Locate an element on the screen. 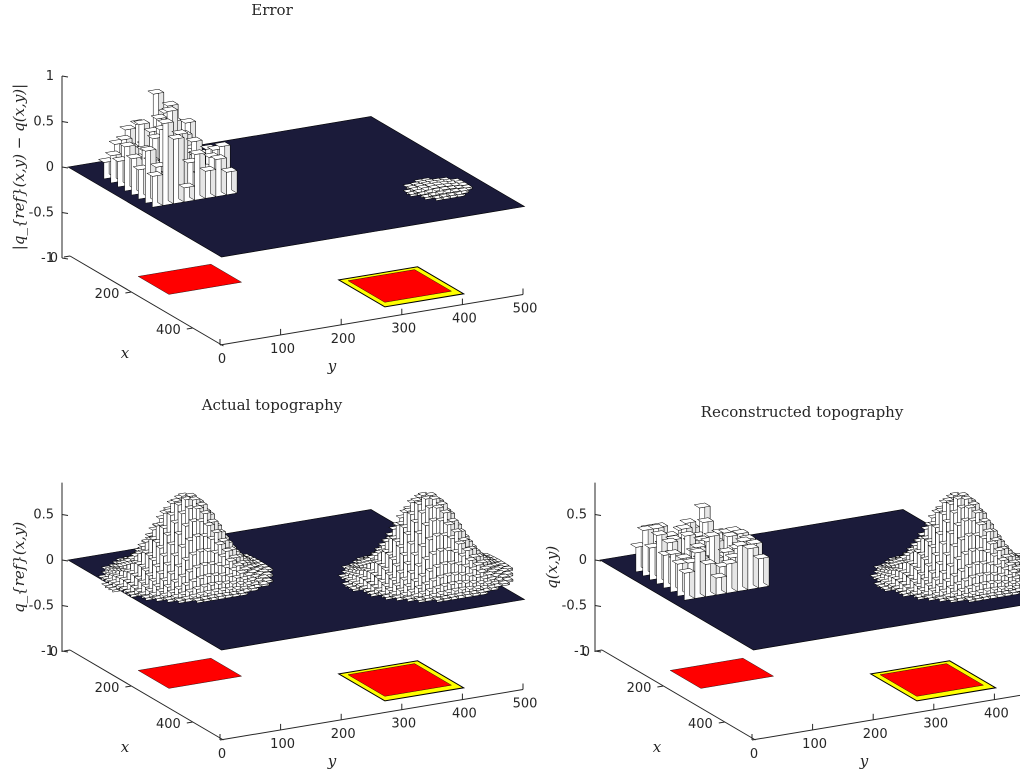 This screenshot has height=772, width=1020. z-axis-label: q_{ref}(x,y) is located at coordinates (19, 567).